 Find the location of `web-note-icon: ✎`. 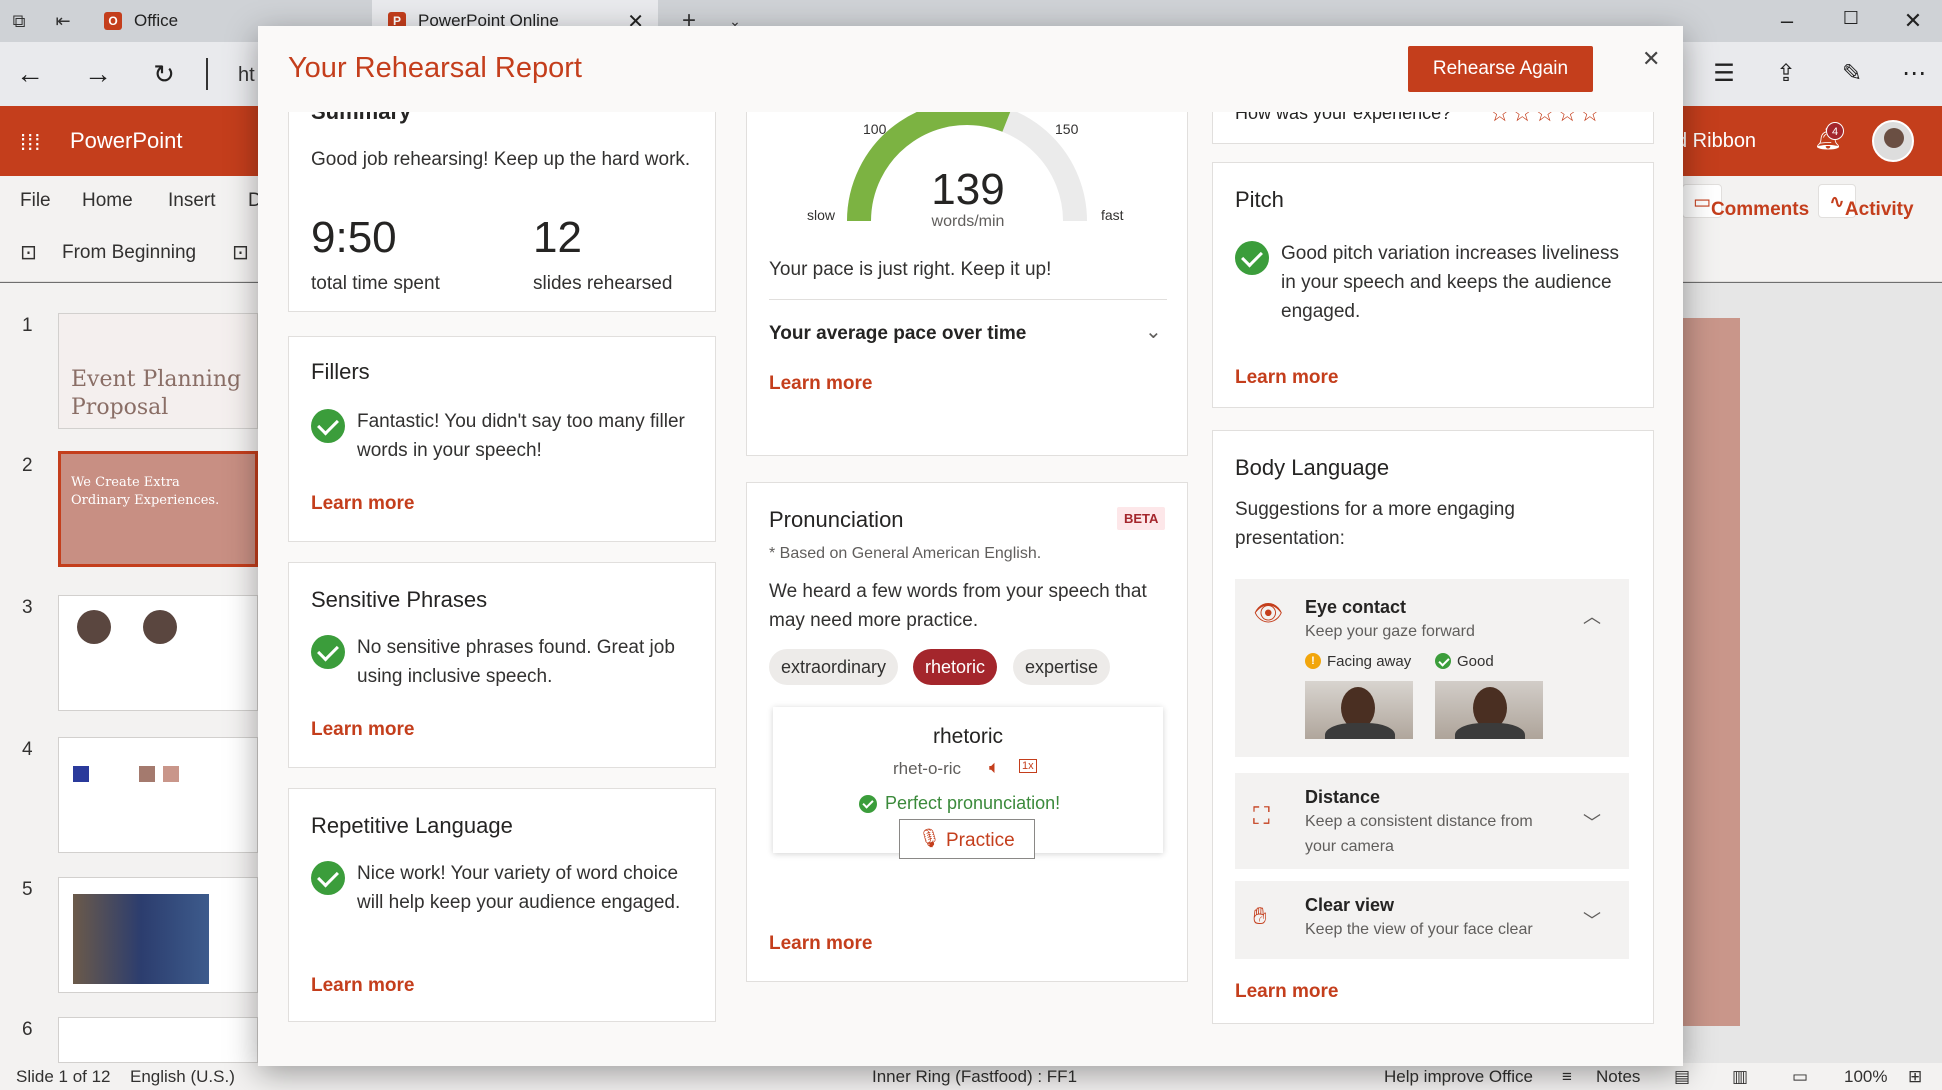

web-note-icon: ✎ is located at coordinates (1852, 73).